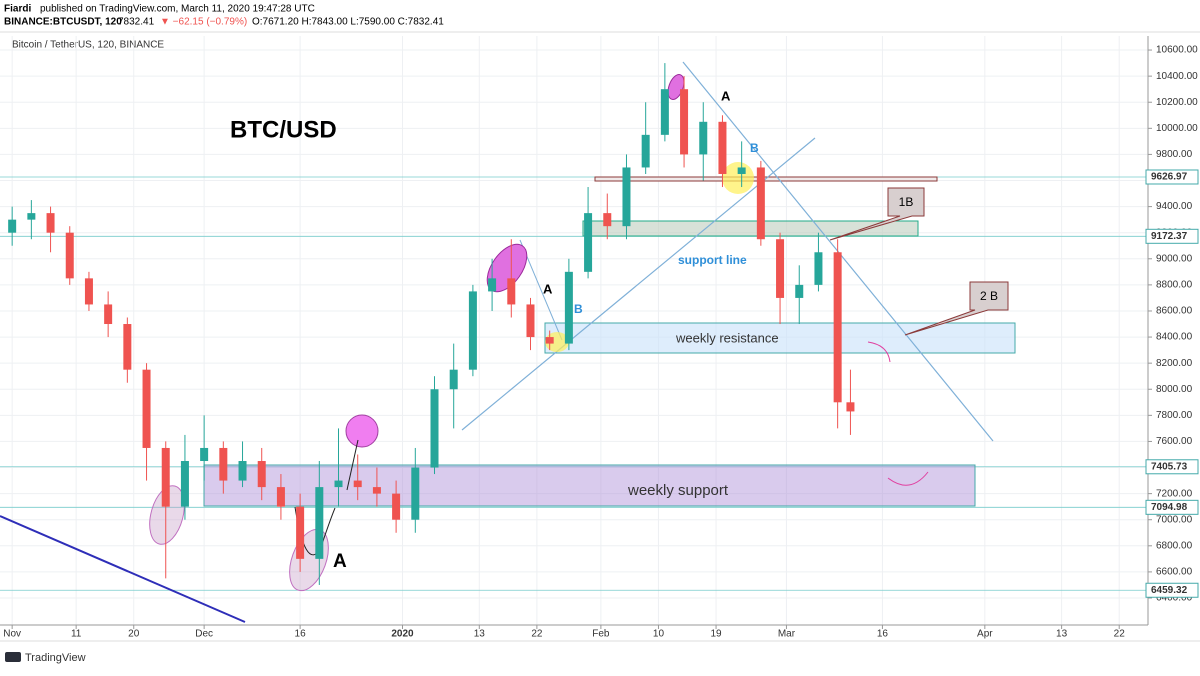 The width and height of the screenshot is (1200, 676). I want to click on y-tick-label: 8000.00, so click(1174, 389).